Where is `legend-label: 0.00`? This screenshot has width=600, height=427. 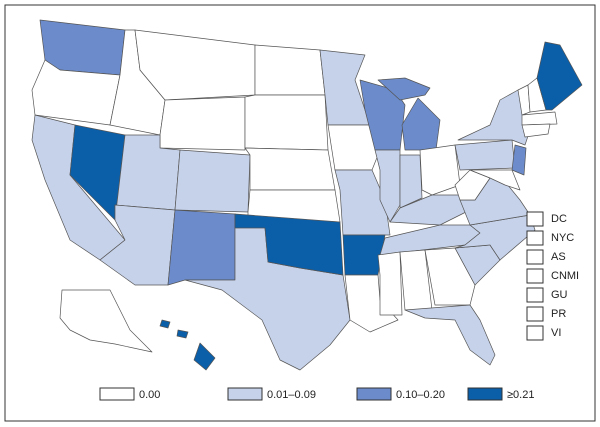
legend-label: 0.00 is located at coordinates (149, 395).